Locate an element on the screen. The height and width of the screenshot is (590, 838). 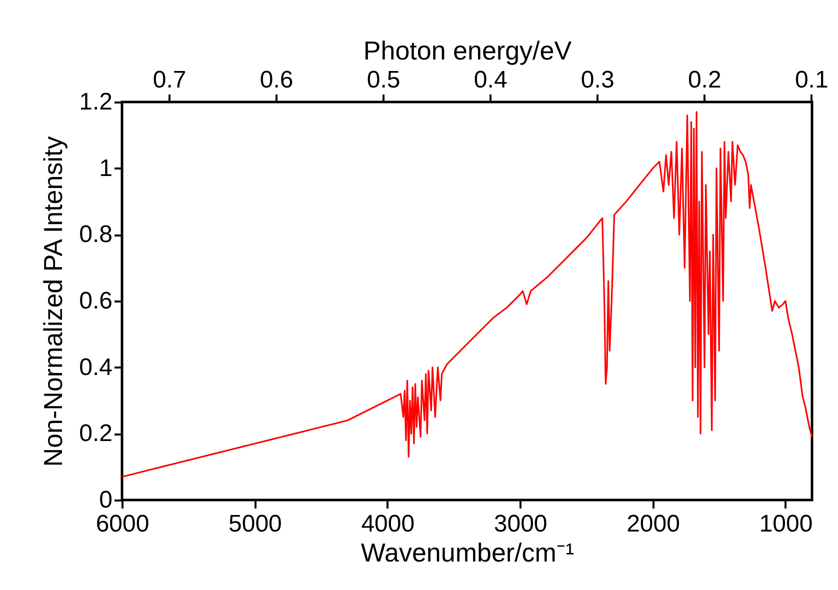
x2-tick-label: 0.1 is located at coordinates (811, 80).